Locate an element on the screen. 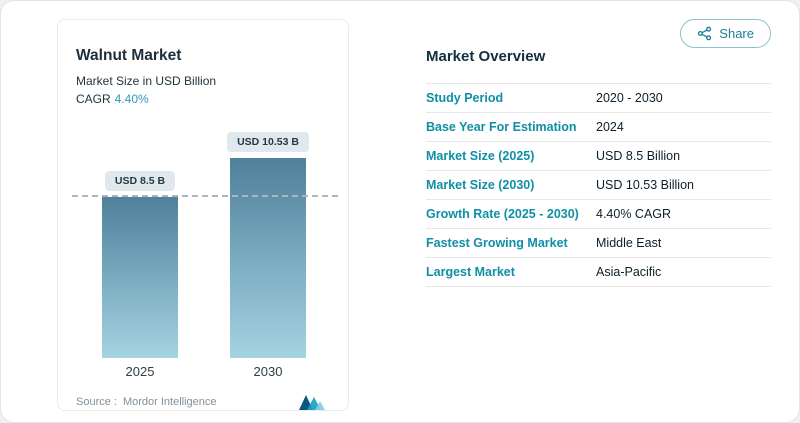  row-value: USD 10.53 Billion is located at coordinates (645, 185).